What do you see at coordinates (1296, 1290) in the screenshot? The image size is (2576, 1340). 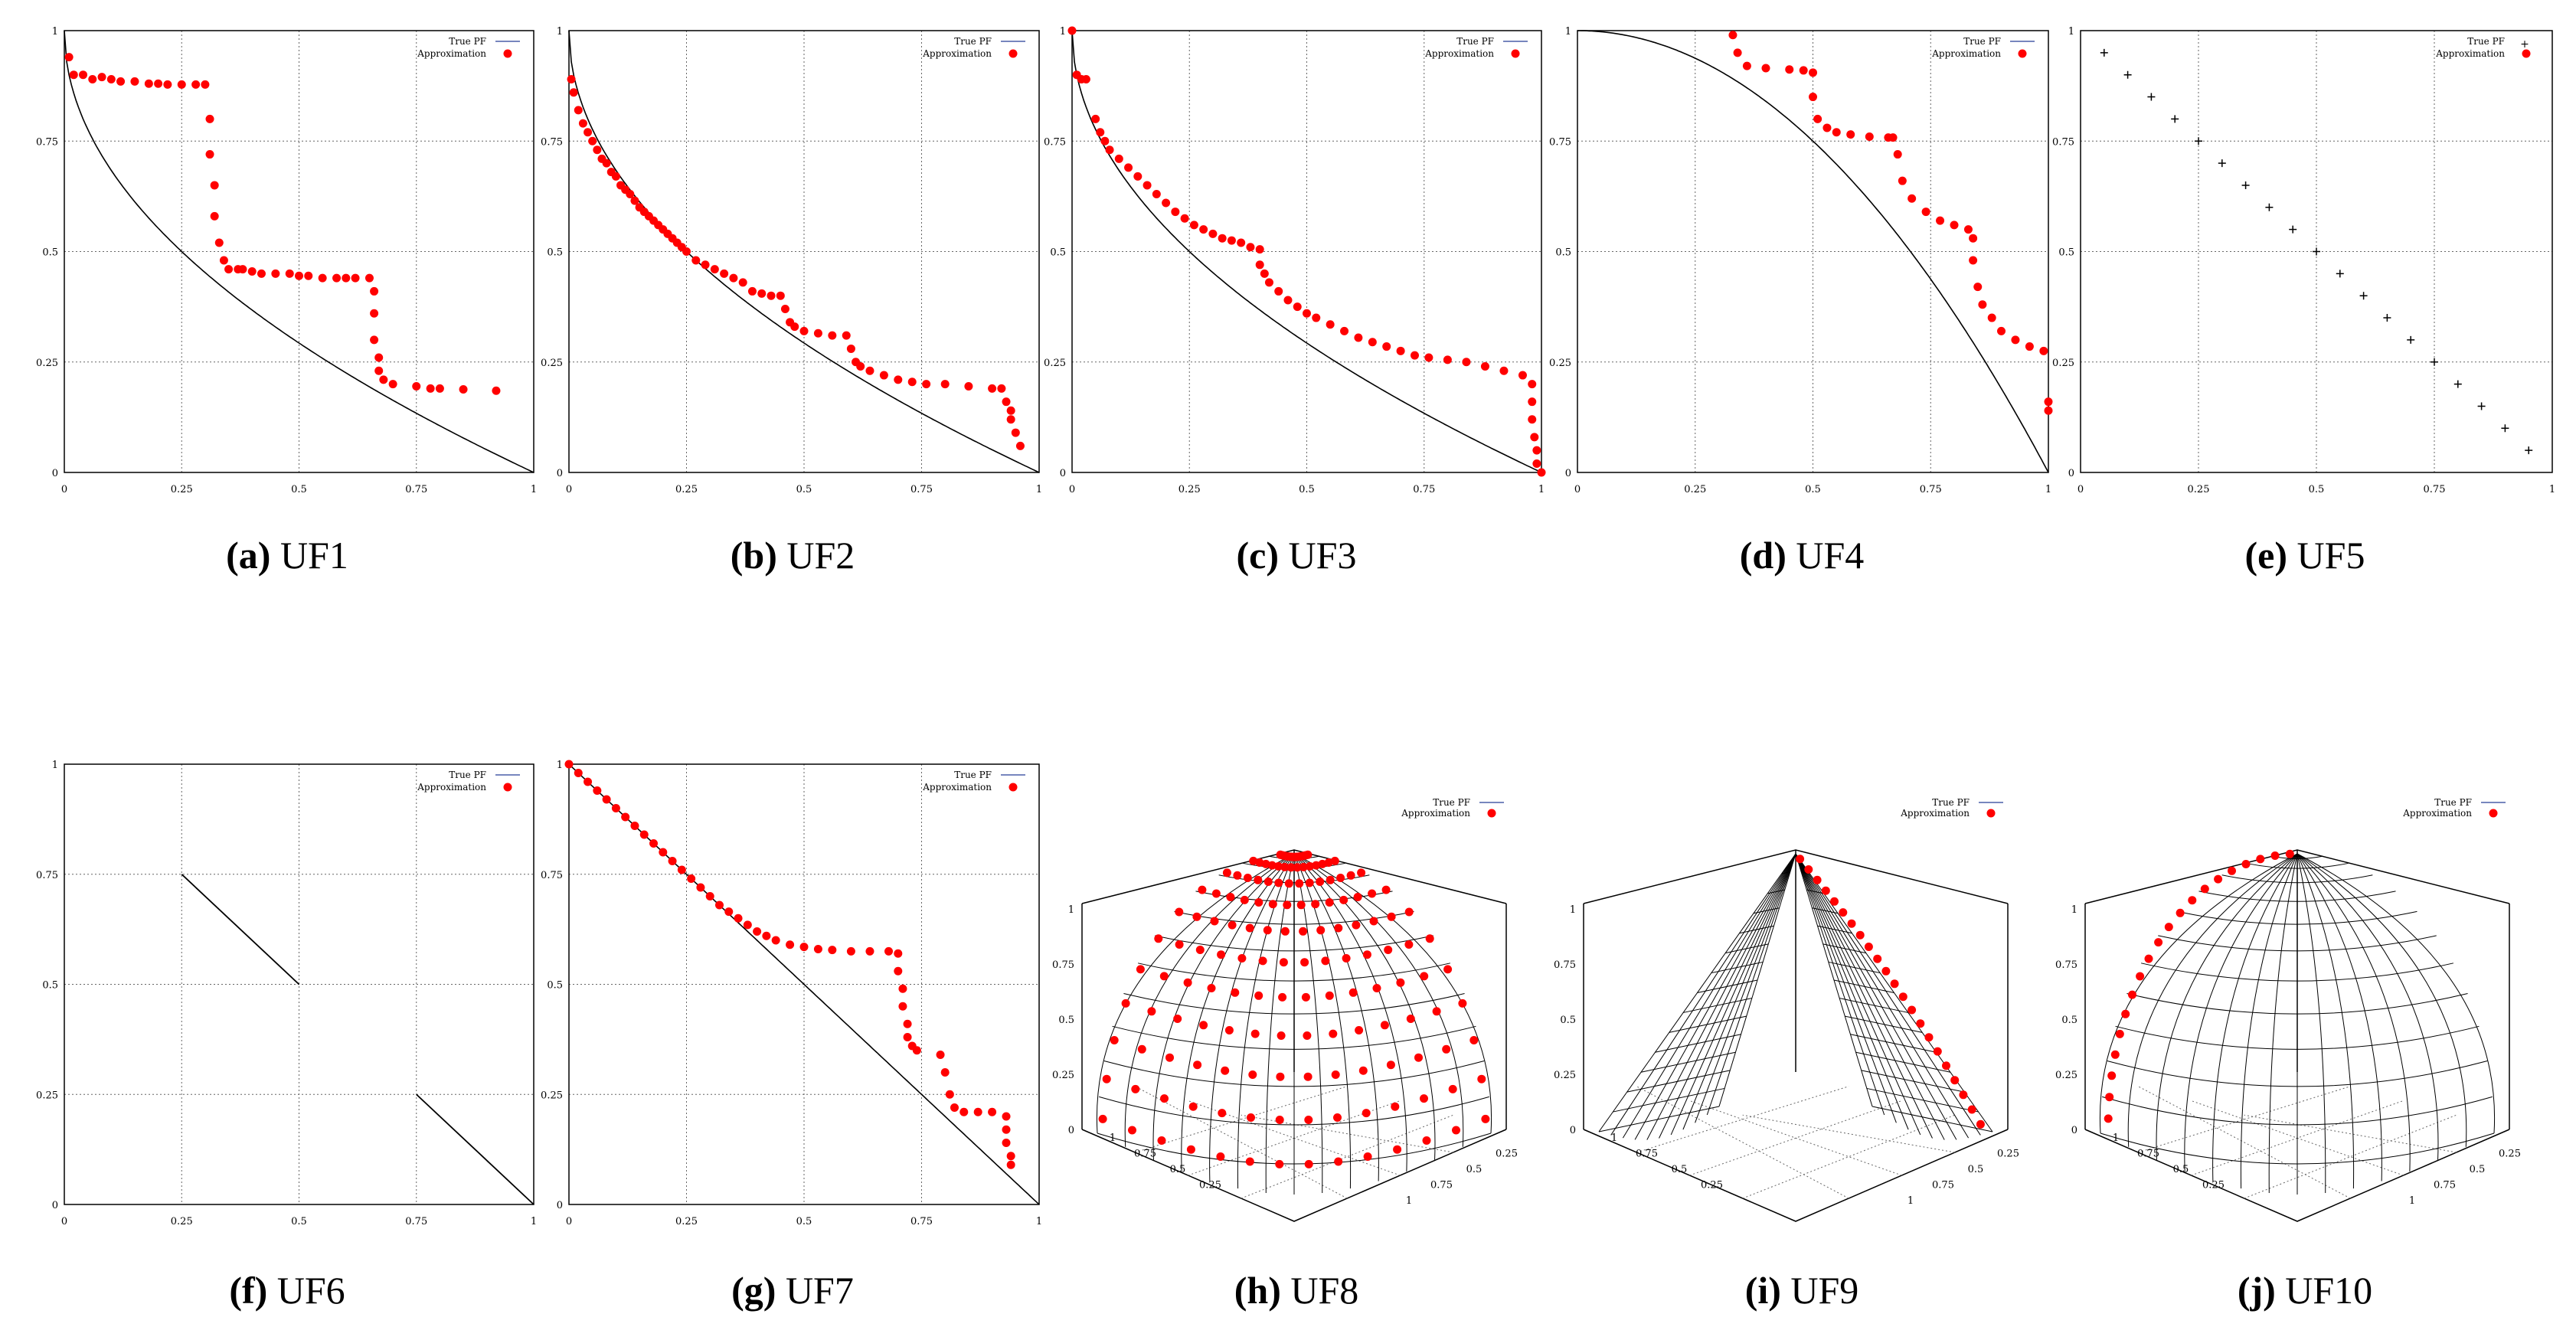 I see `caption-uf8: (h) UF8` at bounding box center [1296, 1290].